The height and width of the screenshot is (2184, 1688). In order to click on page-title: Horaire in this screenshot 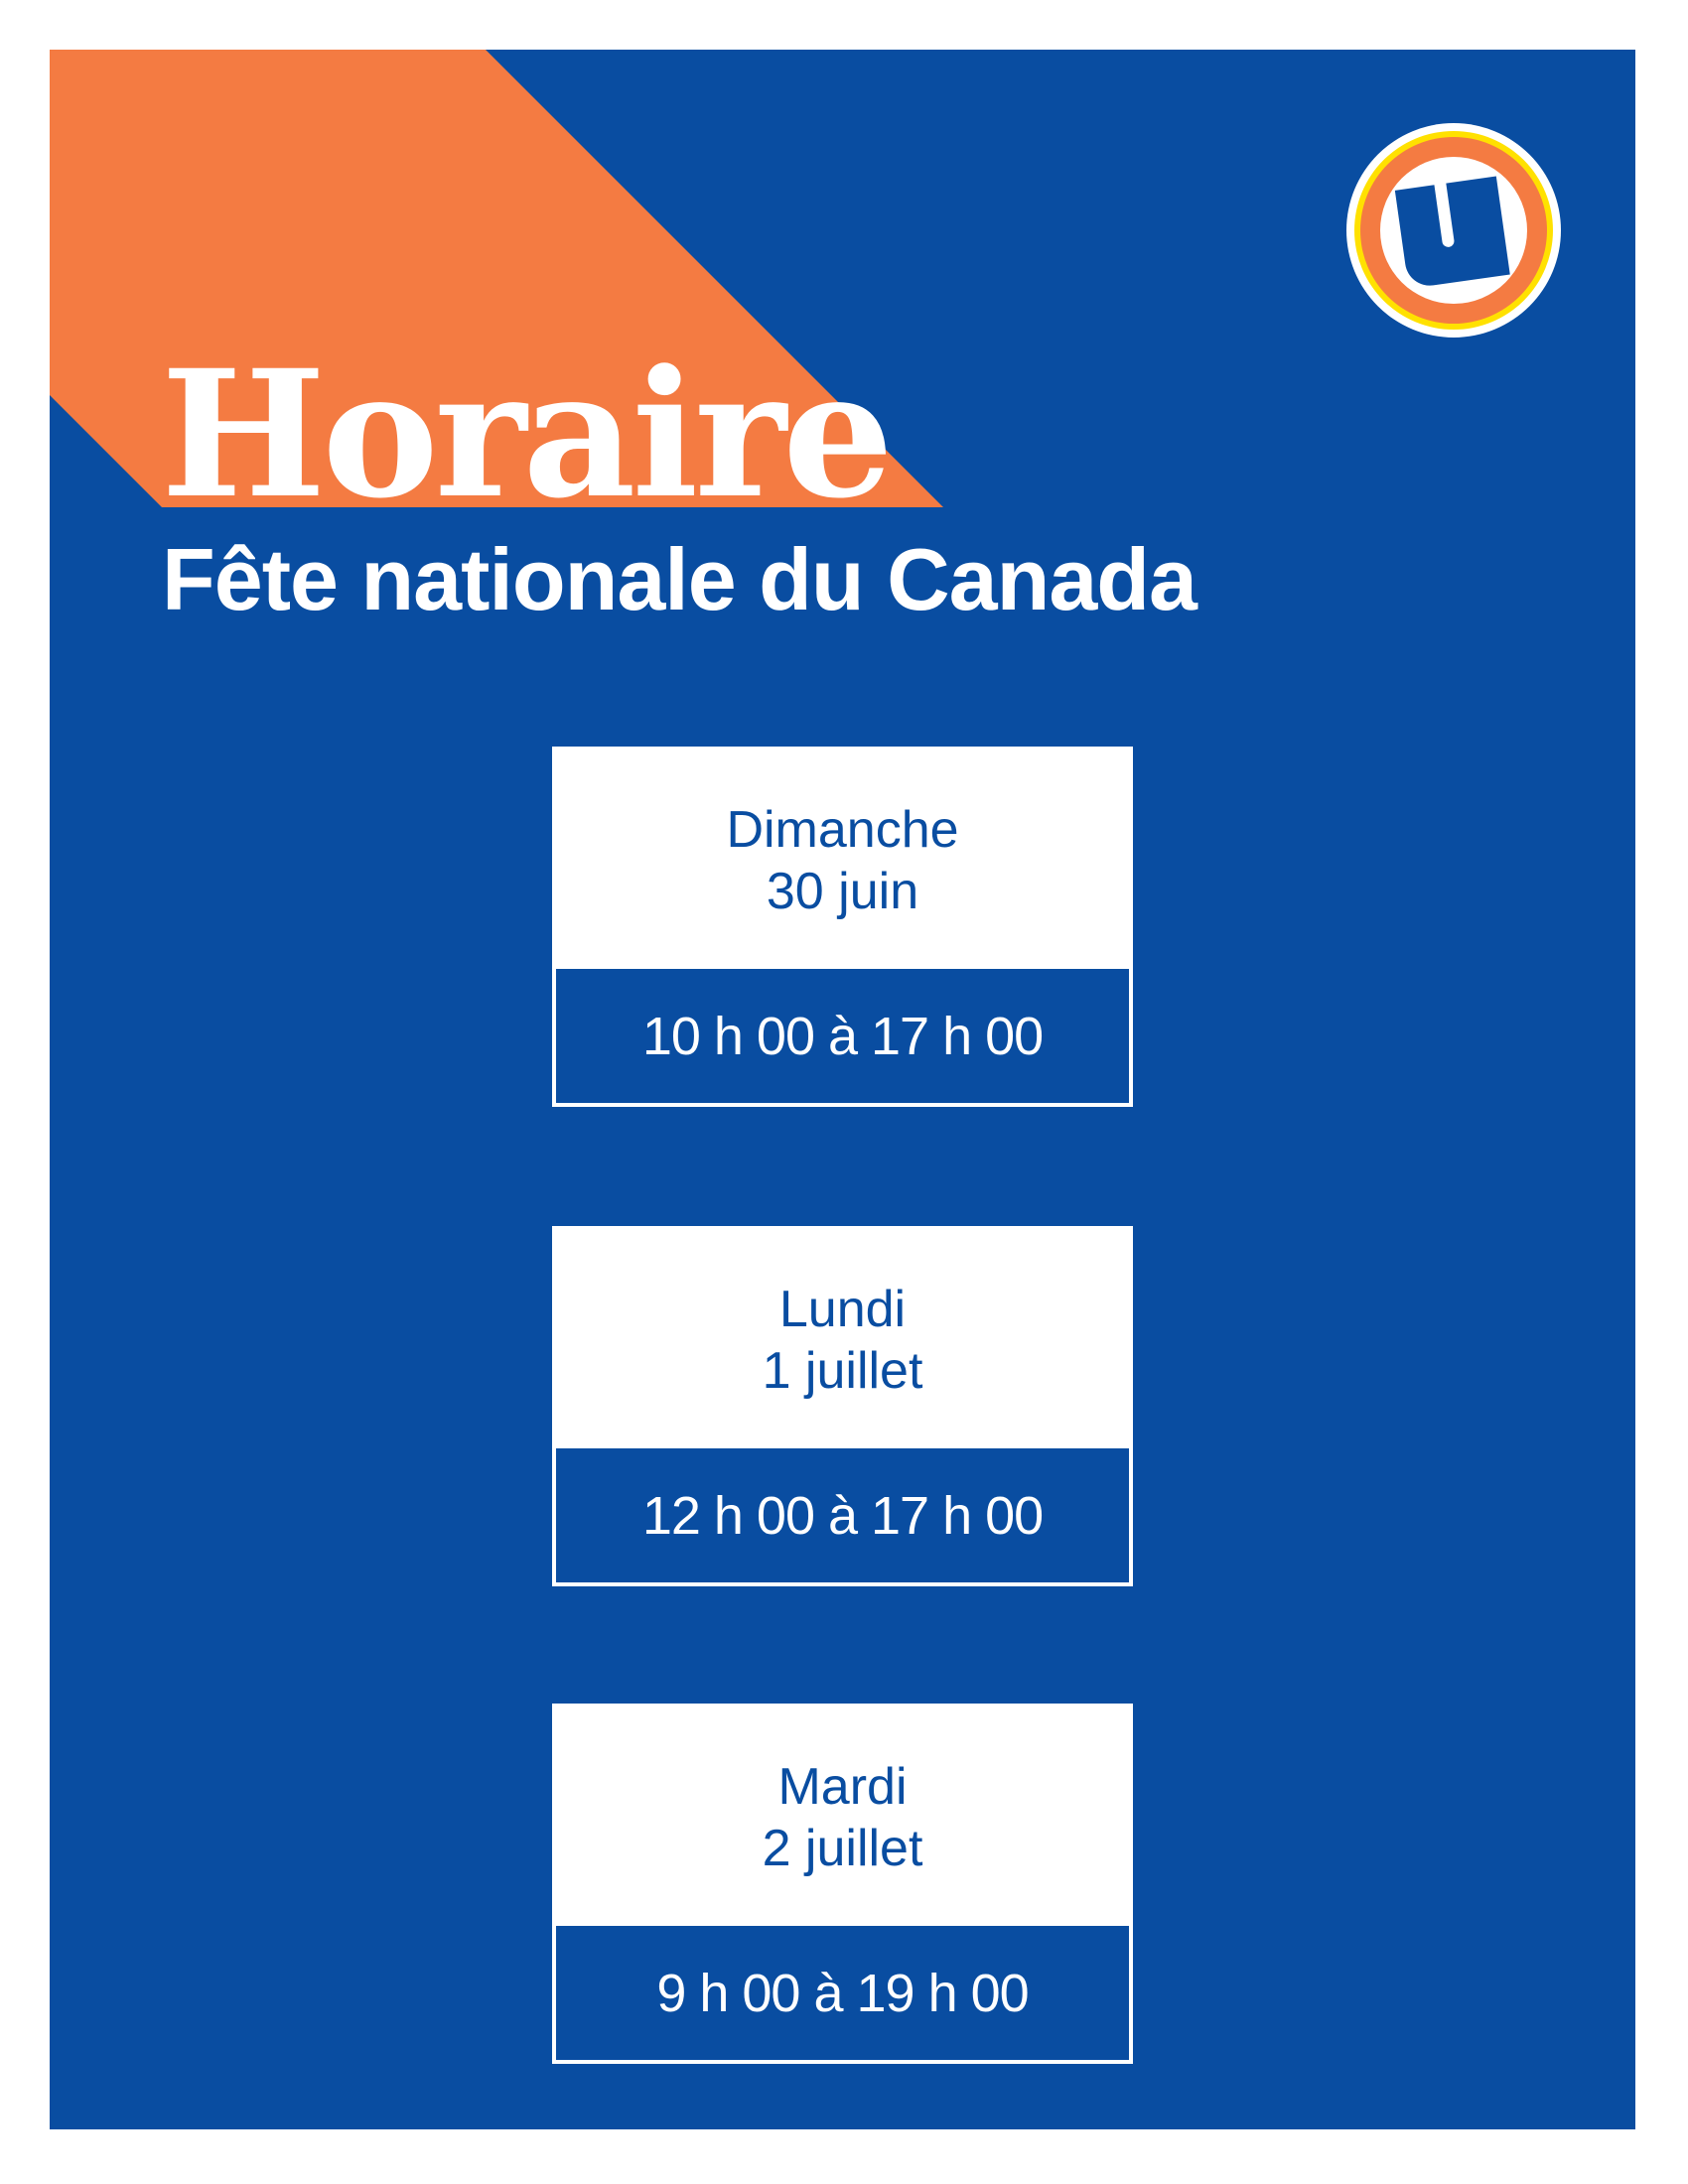, I will do `click(527, 434)`.